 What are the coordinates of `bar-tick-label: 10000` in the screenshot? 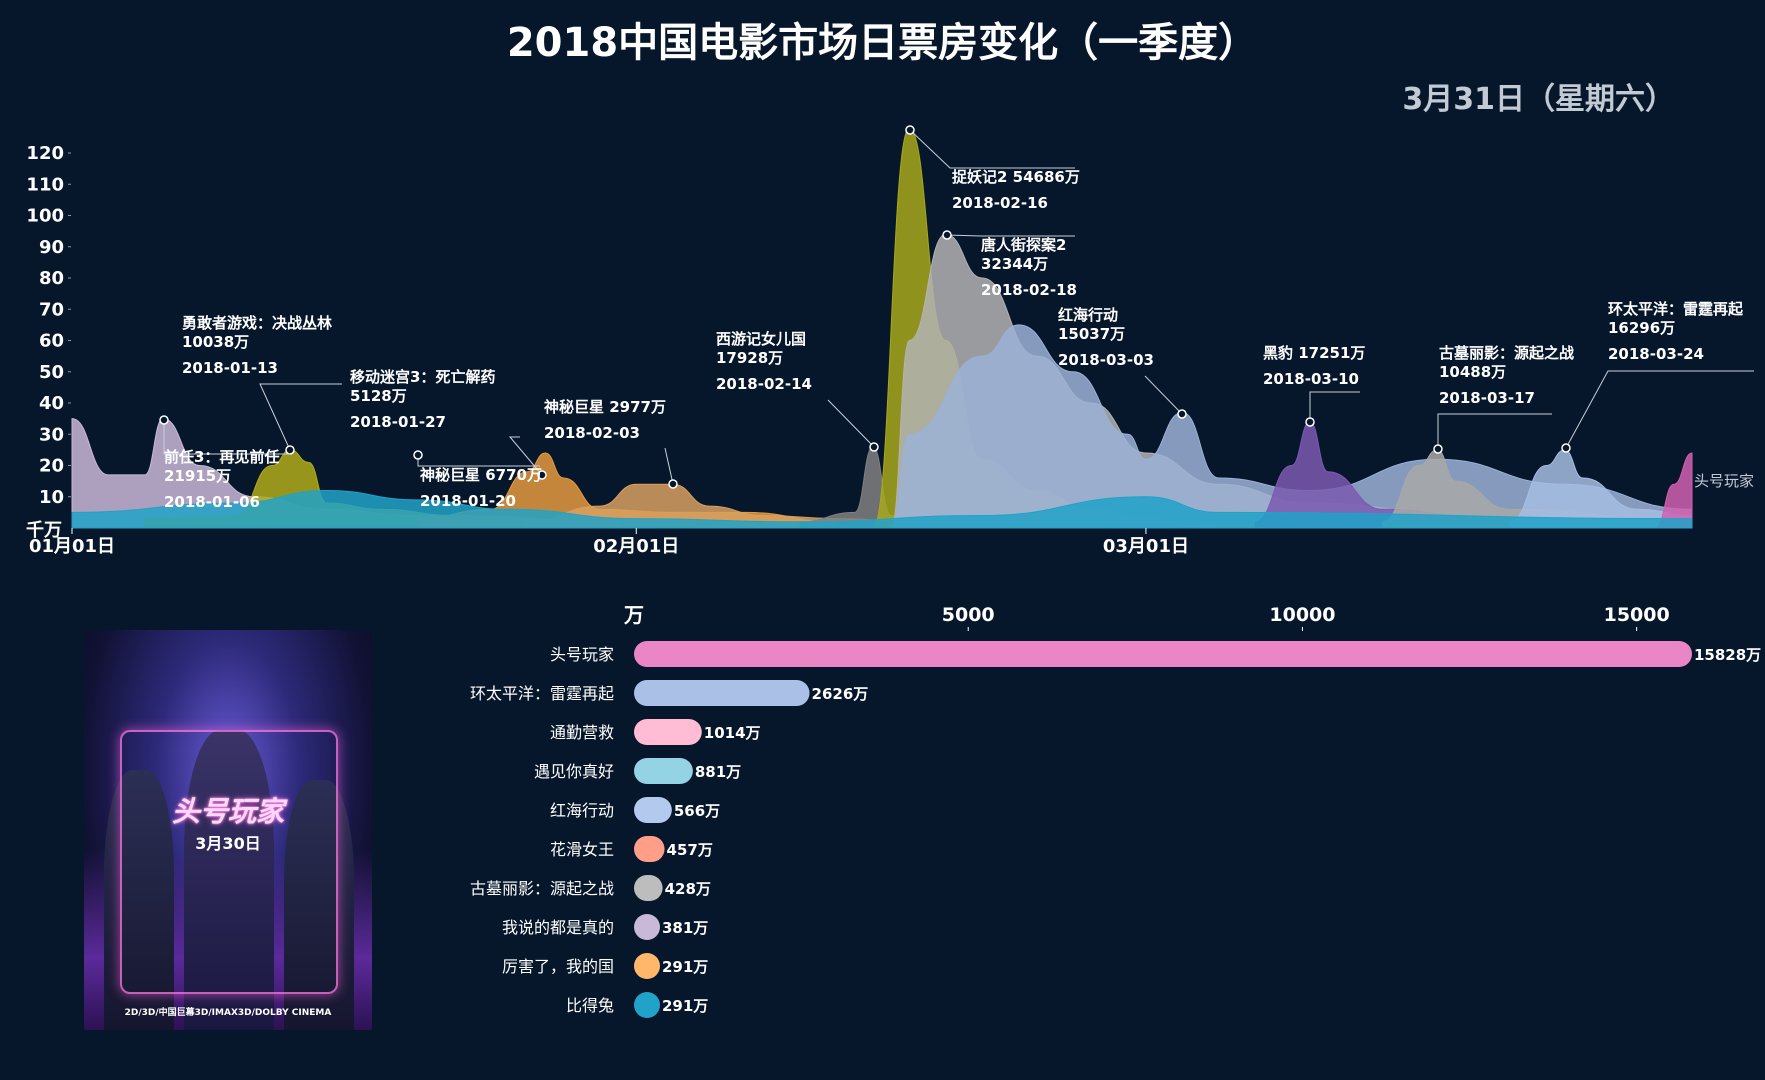 It's located at (1302, 615).